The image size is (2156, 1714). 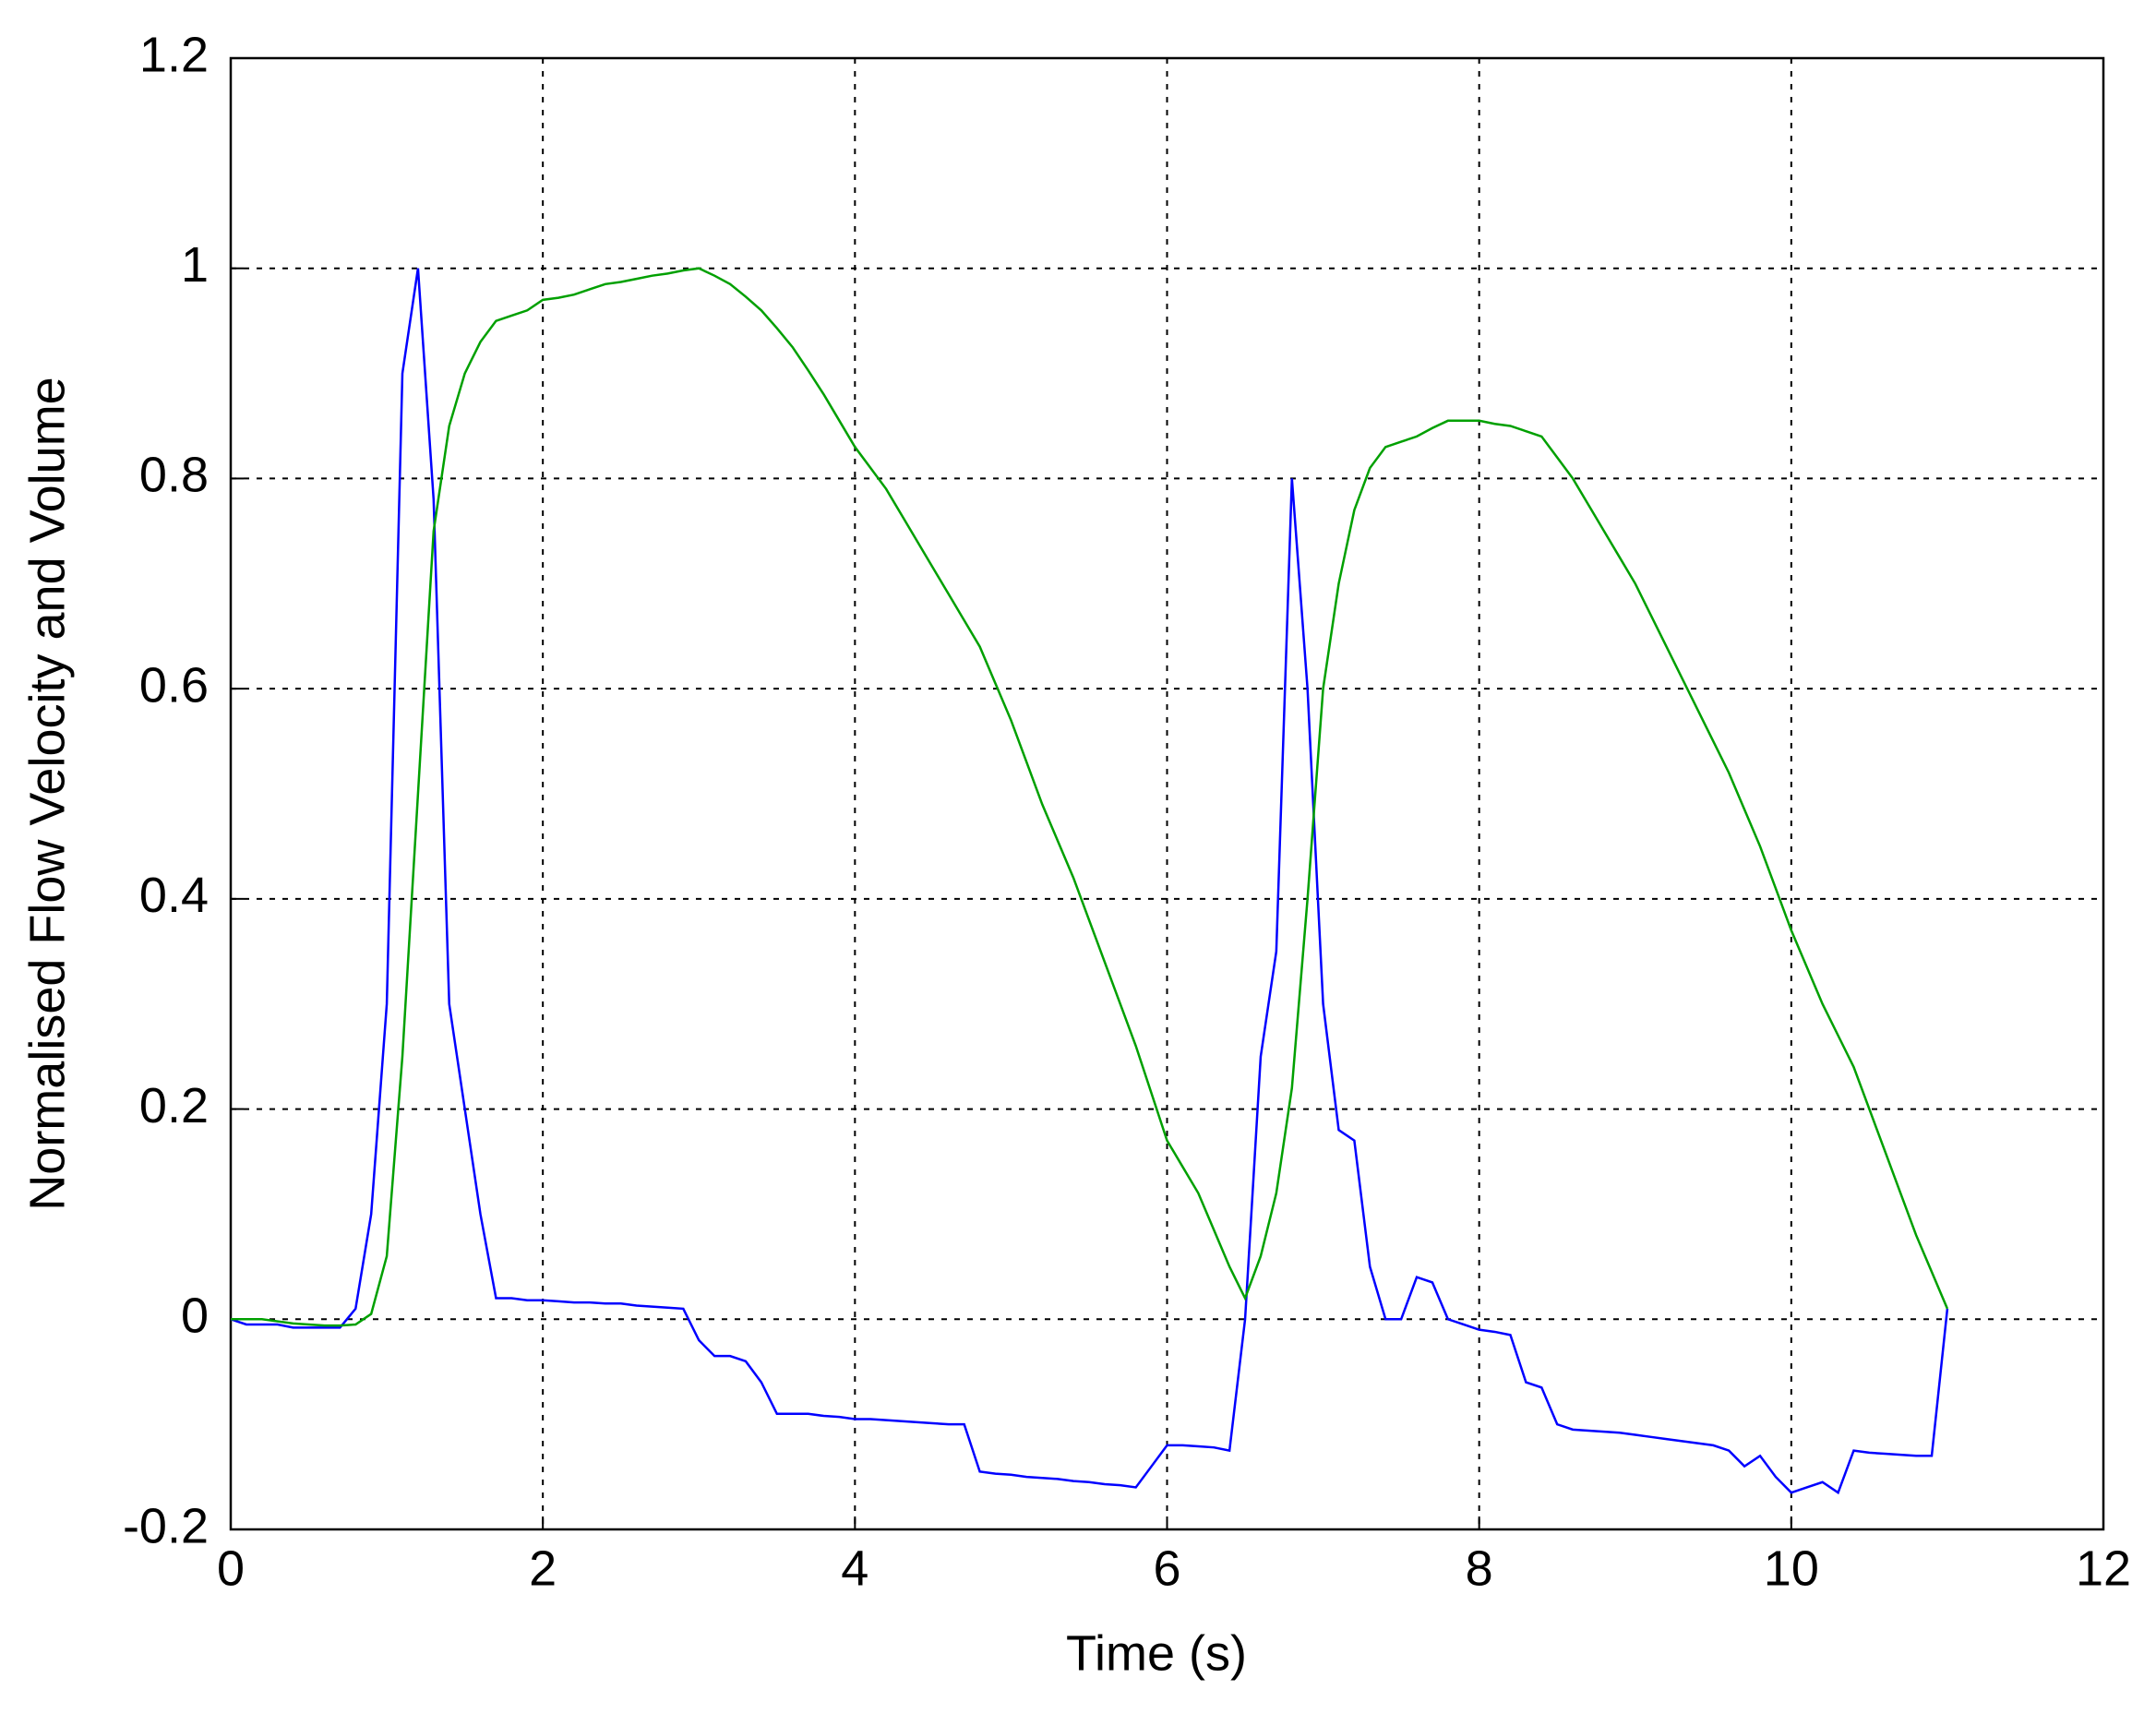 What do you see at coordinates (1791, 1568) in the screenshot?
I see `x-tick-label: 10` at bounding box center [1791, 1568].